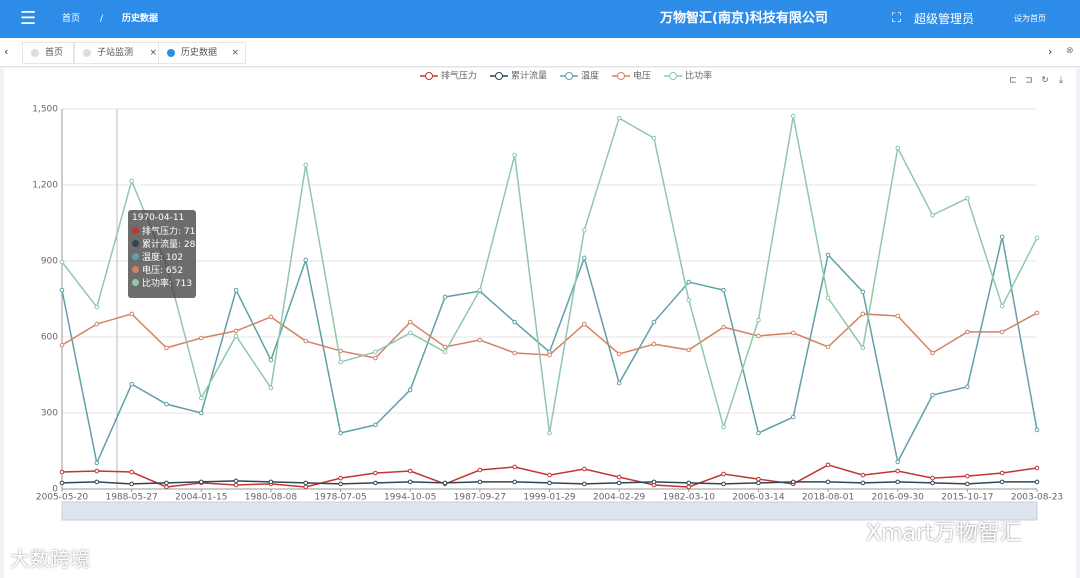  Describe the element at coordinates (698, 76) in the screenshot. I see `legend-label: 比功率` at that location.